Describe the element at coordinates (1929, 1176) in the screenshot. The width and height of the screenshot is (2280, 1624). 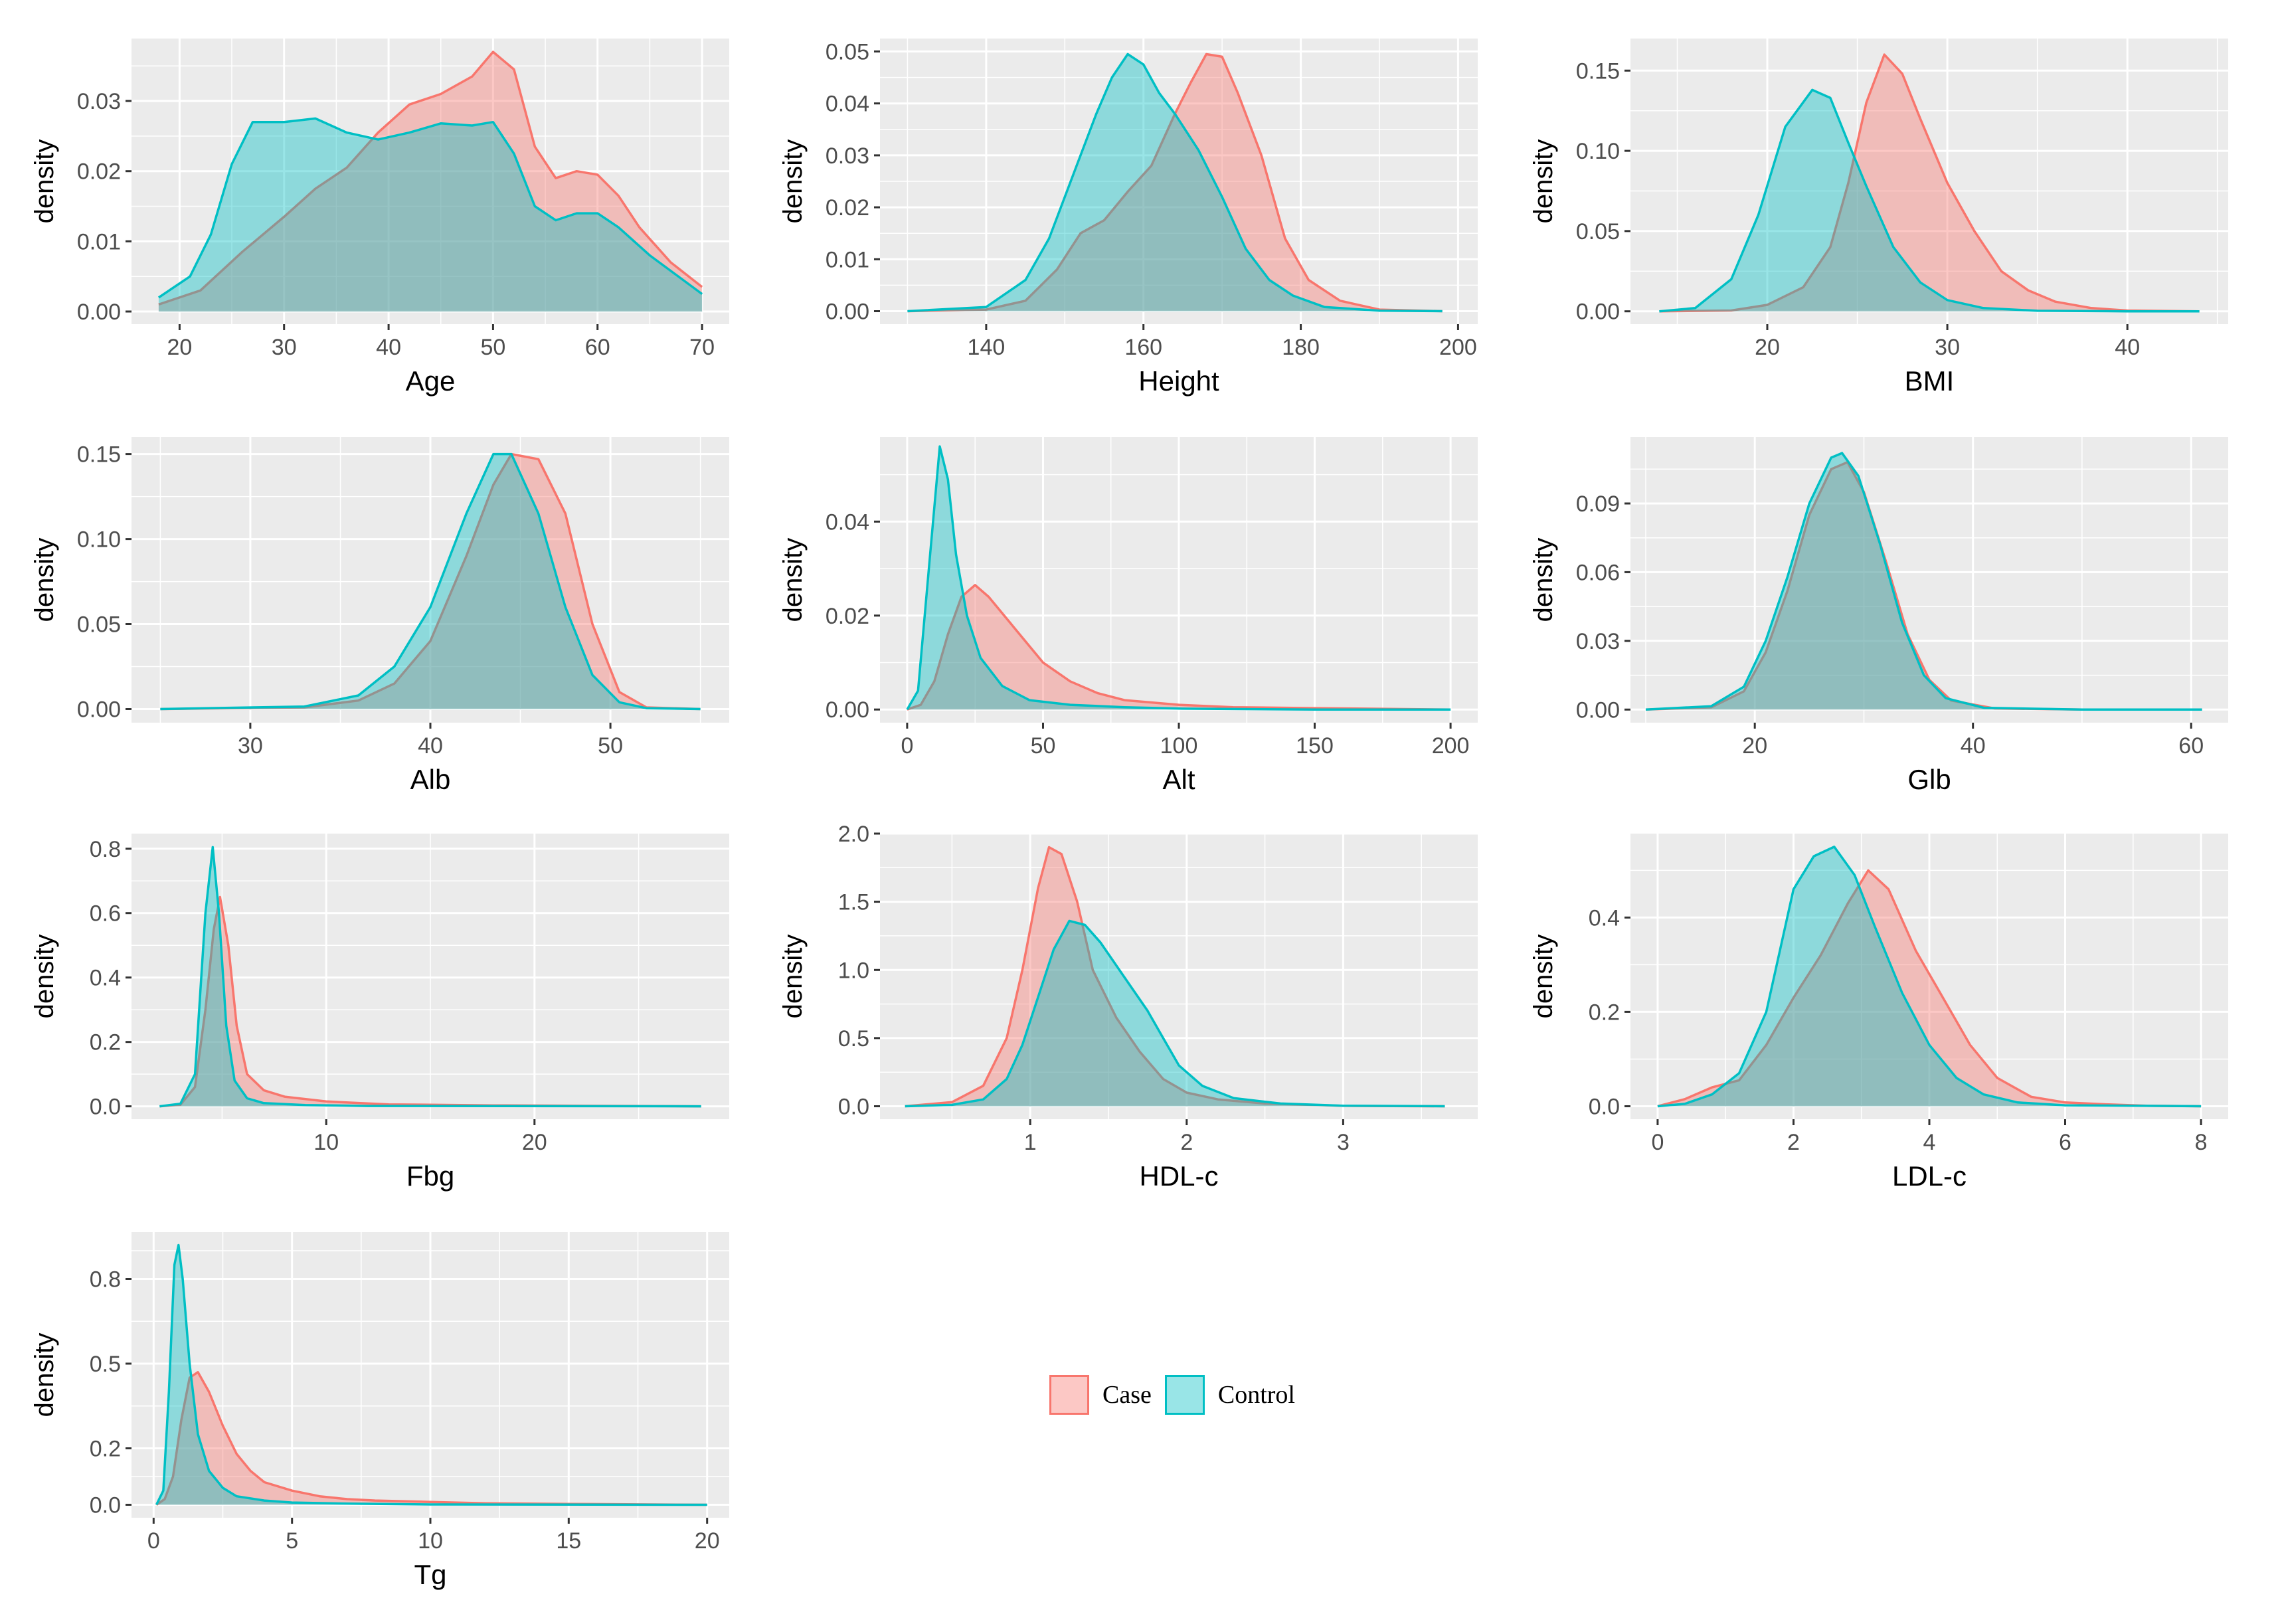
I see `x-axis-title: LDL-c` at that location.